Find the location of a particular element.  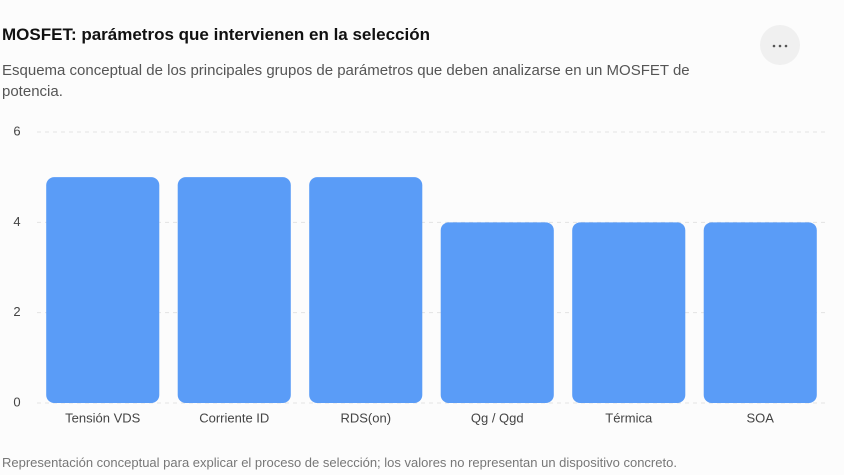

y-tick-label: 4 is located at coordinates (16, 221).